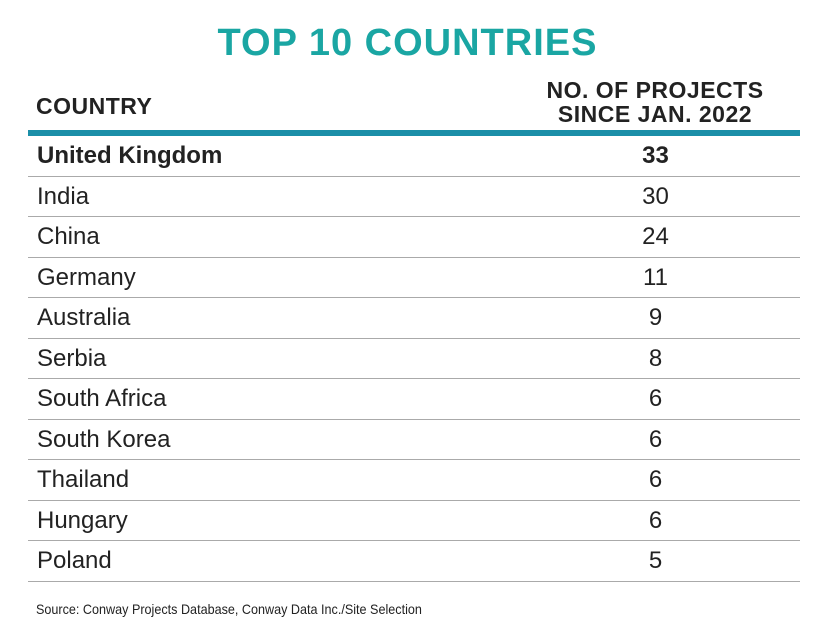 The width and height of the screenshot is (815, 637). What do you see at coordinates (414, 399) in the screenshot?
I see `table-row: South Africa 6` at bounding box center [414, 399].